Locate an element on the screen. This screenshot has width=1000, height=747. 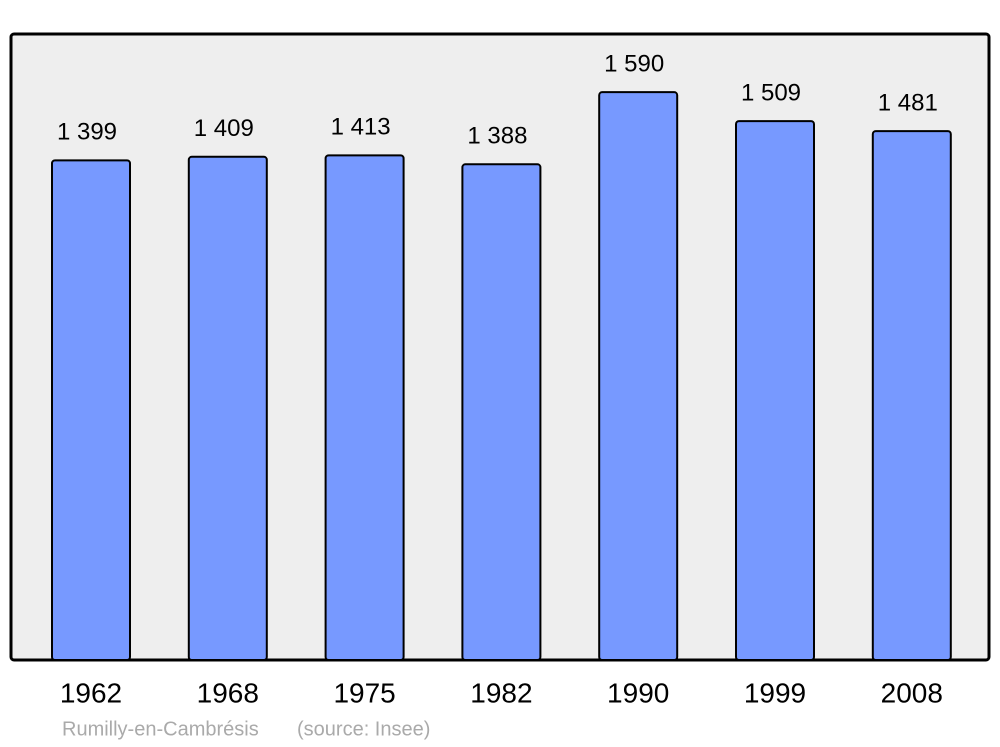
value-label: 1 413 is located at coordinates (361, 127).